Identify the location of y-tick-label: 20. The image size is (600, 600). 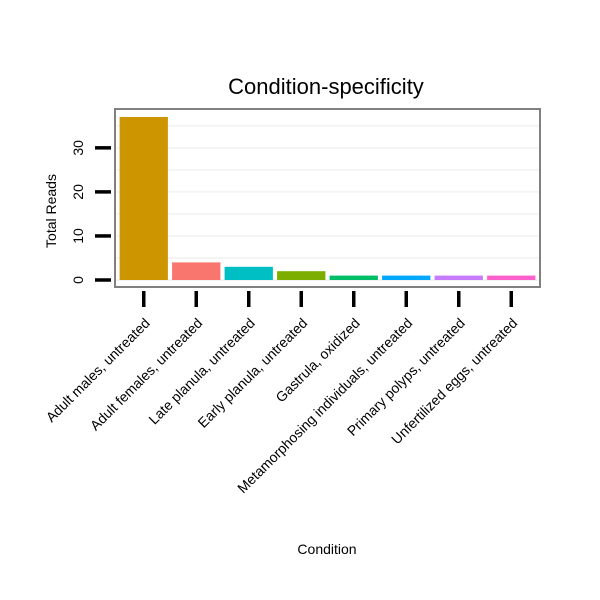
(78, 192).